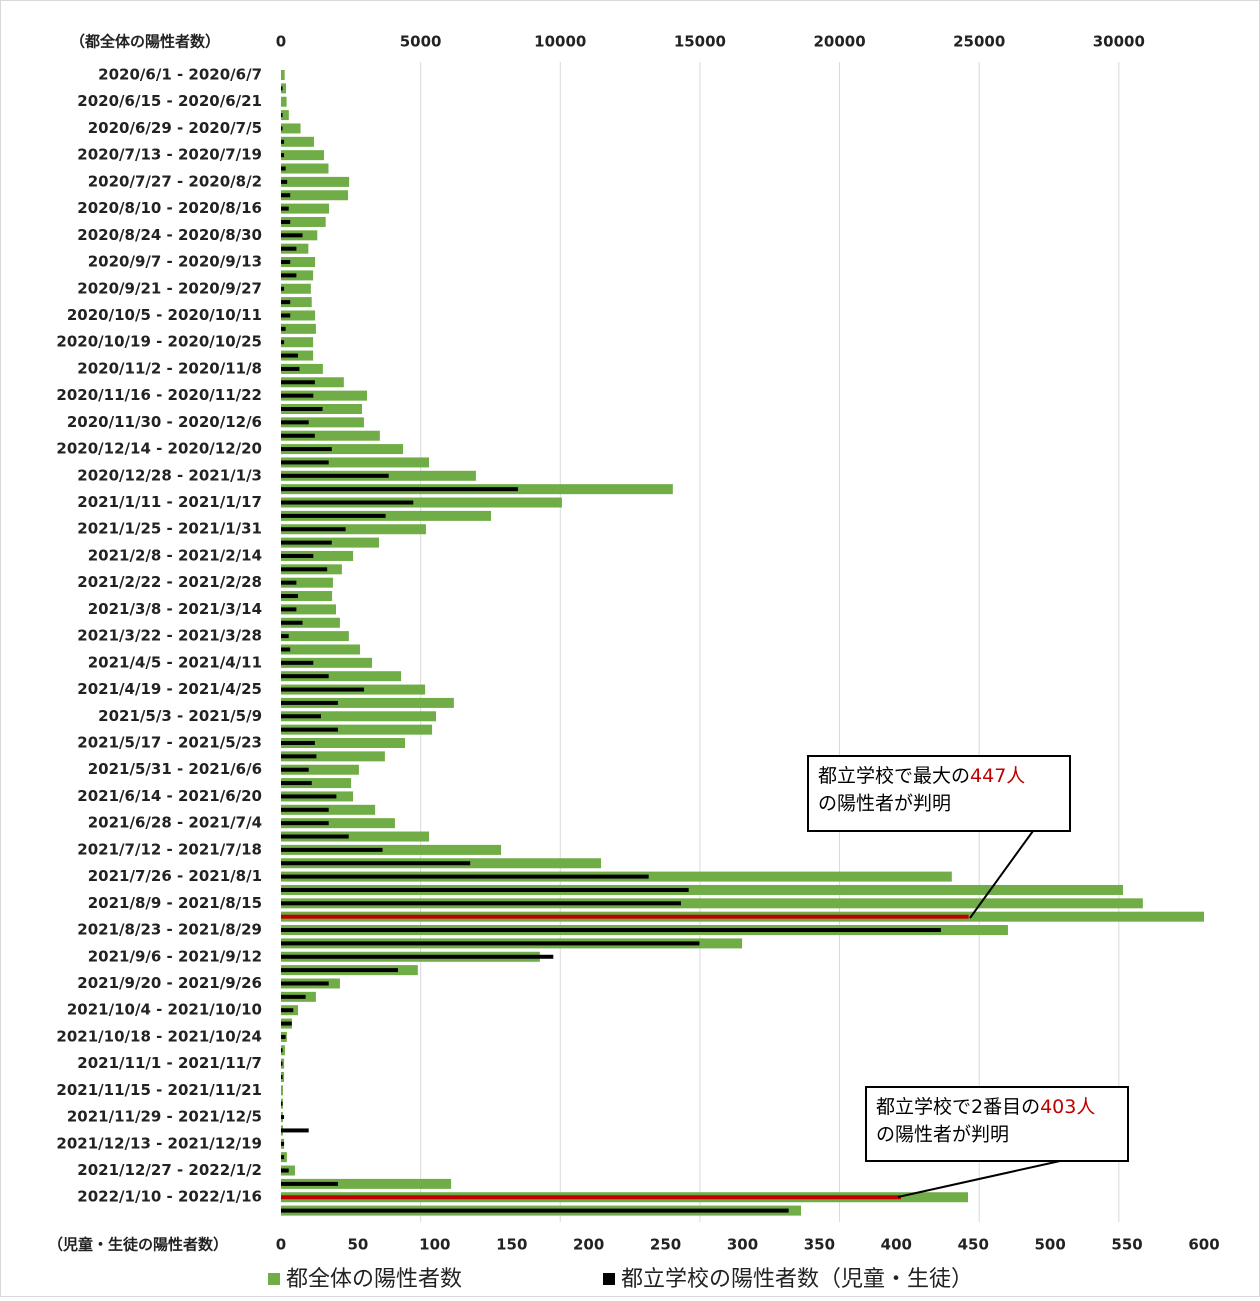 Image resolution: width=1260 pixels, height=1301 pixels. Describe the element at coordinates (560, 42) in the screenshot. I see `x-tick-label: 10000` at that location.